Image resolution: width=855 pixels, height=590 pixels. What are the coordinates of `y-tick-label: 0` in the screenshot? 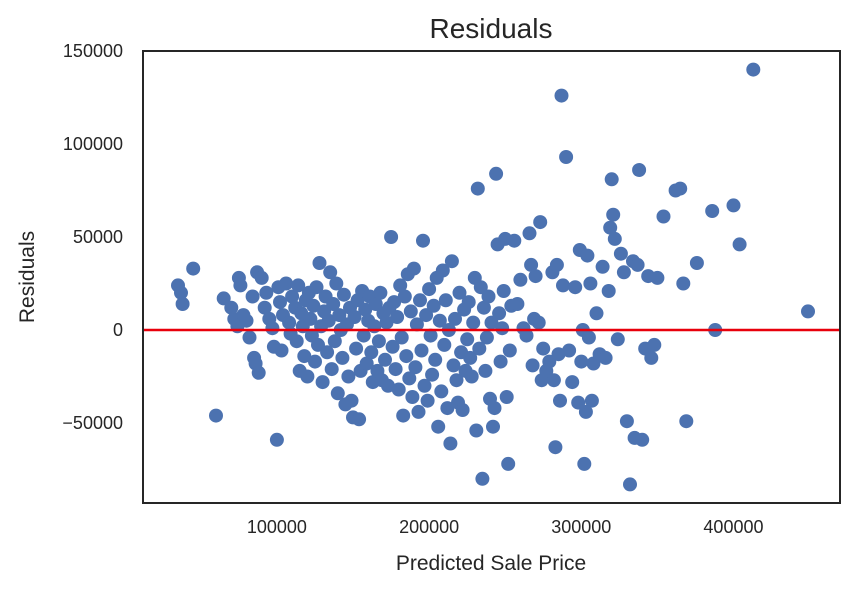 It's located at (118, 330).